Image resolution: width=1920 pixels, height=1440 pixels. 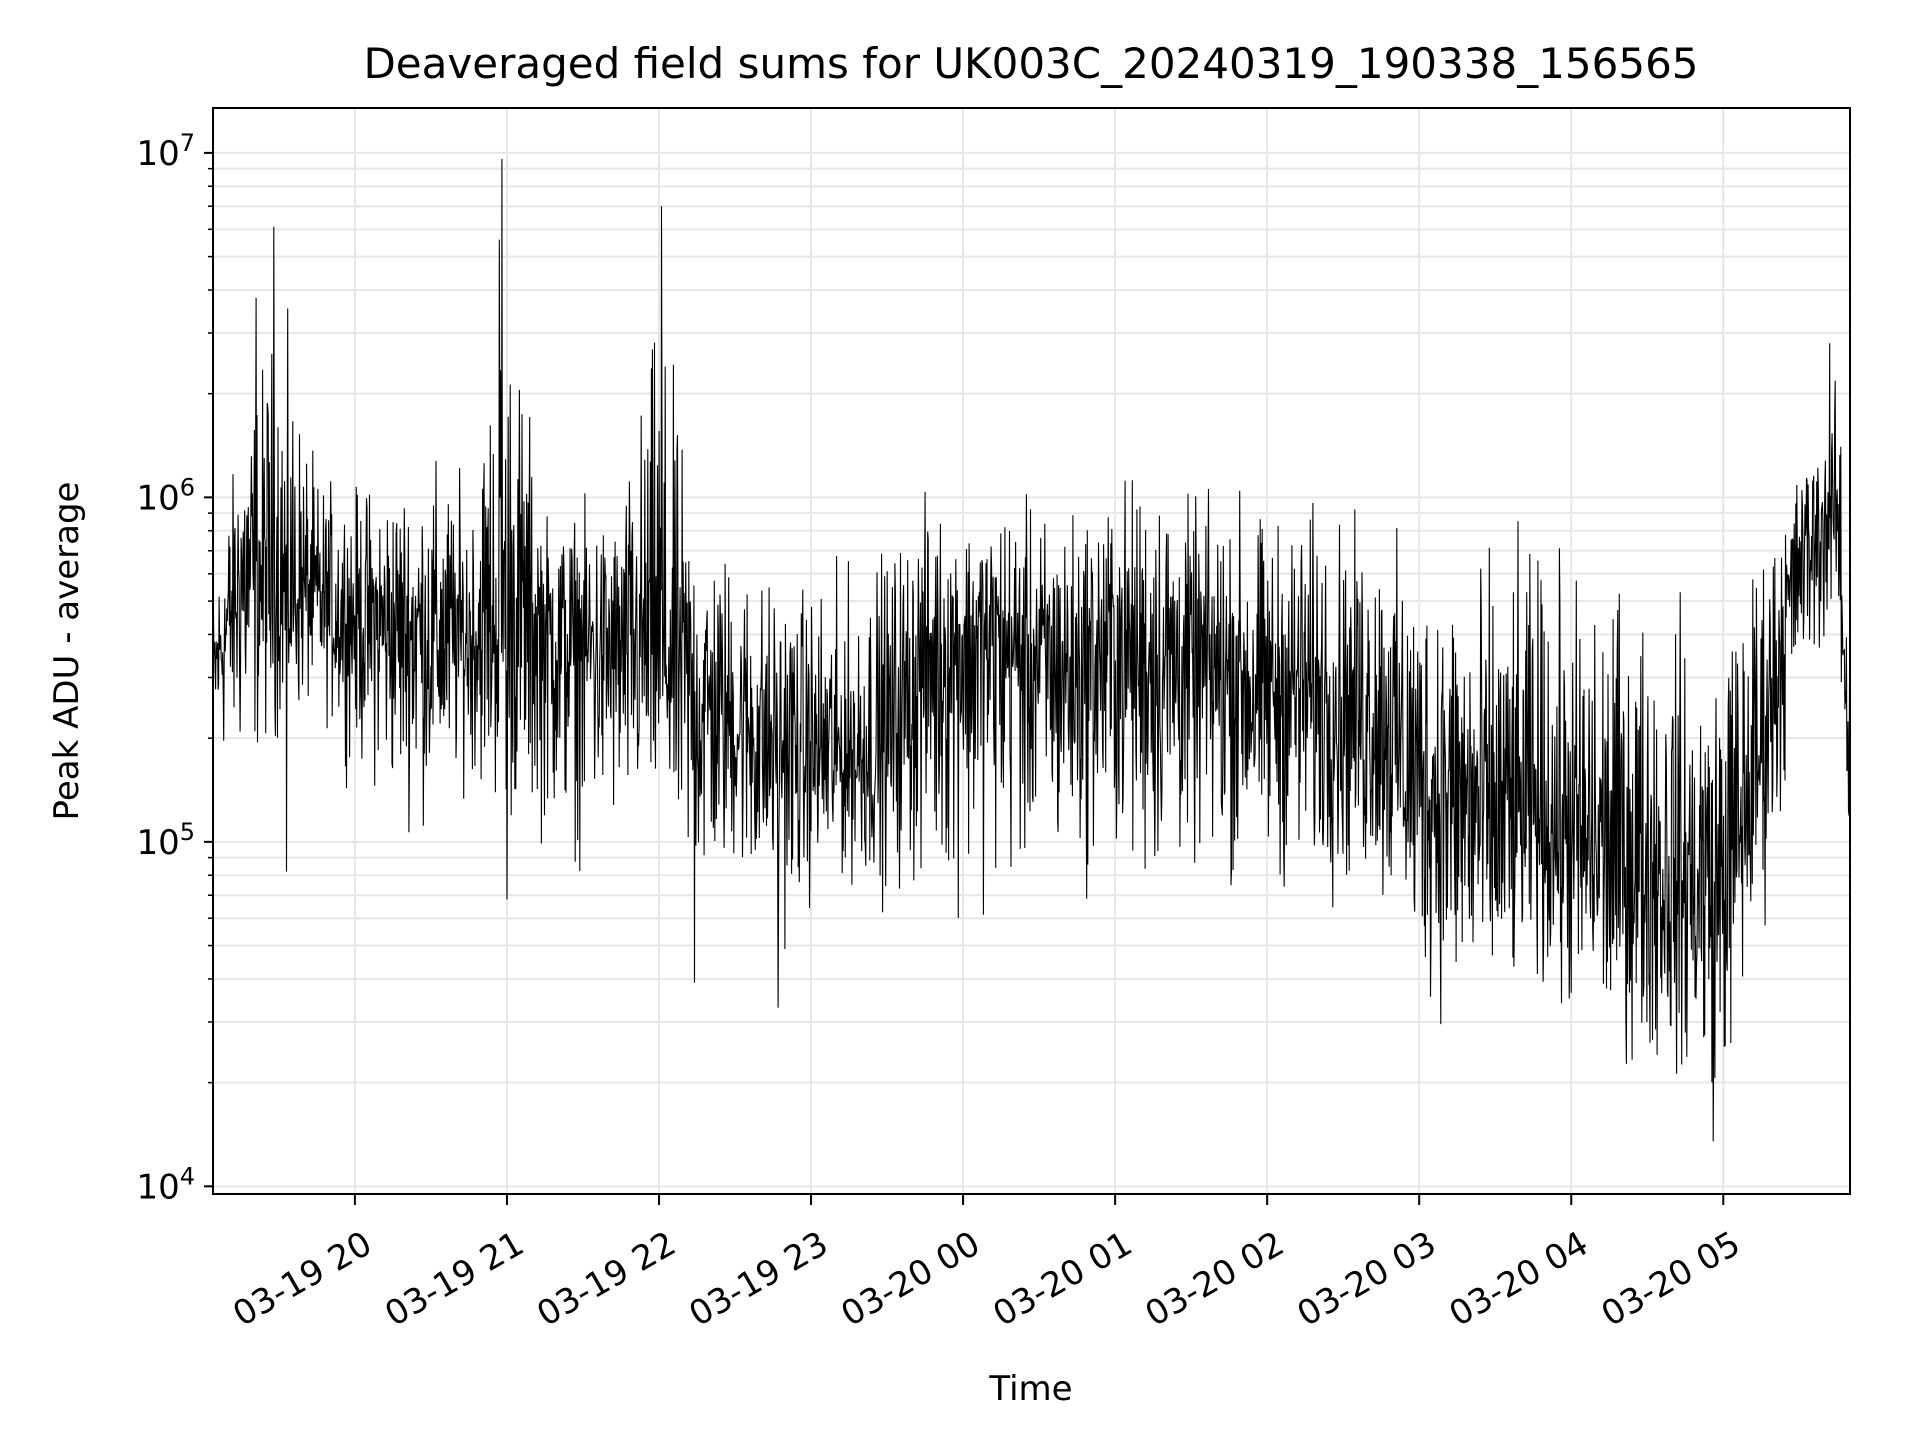 What do you see at coordinates (1030, 1389) in the screenshot?
I see `x-axis-label: Time` at bounding box center [1030, 1389].